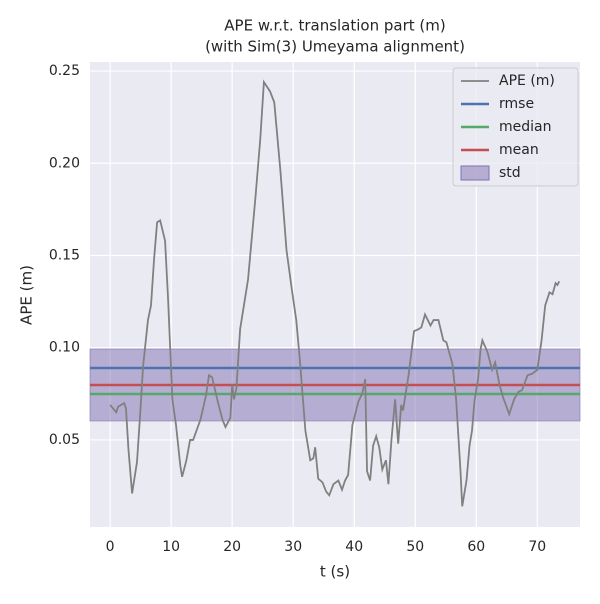 Image resolution: width=600 pixels, height=604 pixels. Describe the element at coordinates (525, 127) in the screenshot. I see `legend-label: median` at that location.